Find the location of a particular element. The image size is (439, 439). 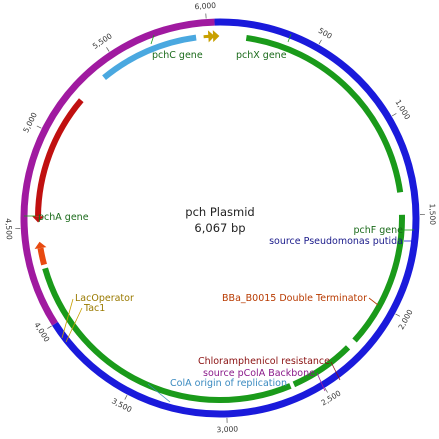

pchf-label: pchF gene is located at coordinates (379, 230).